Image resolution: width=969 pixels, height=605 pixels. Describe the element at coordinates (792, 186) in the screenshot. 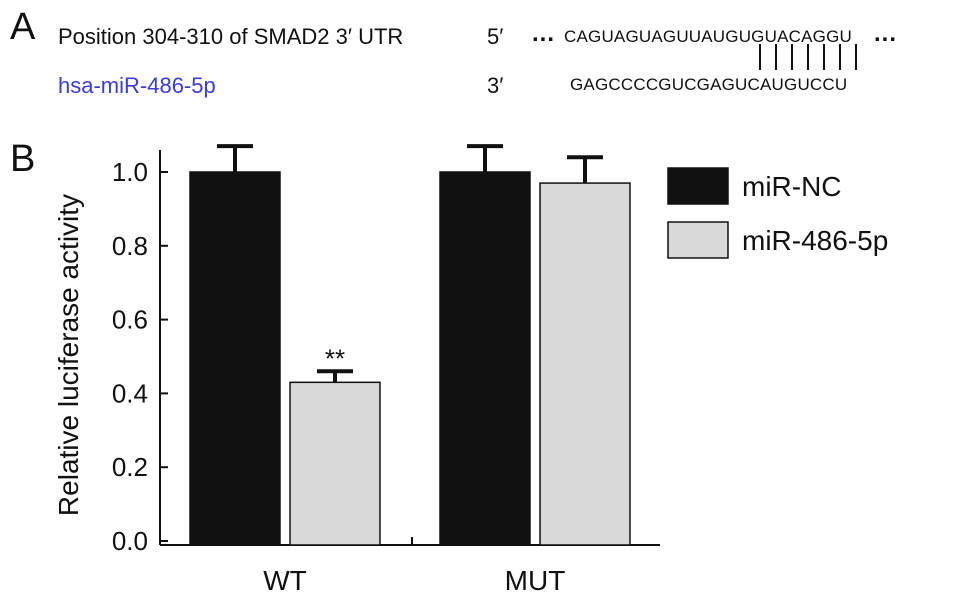

I see `legend-label: miR-NC` at that location.